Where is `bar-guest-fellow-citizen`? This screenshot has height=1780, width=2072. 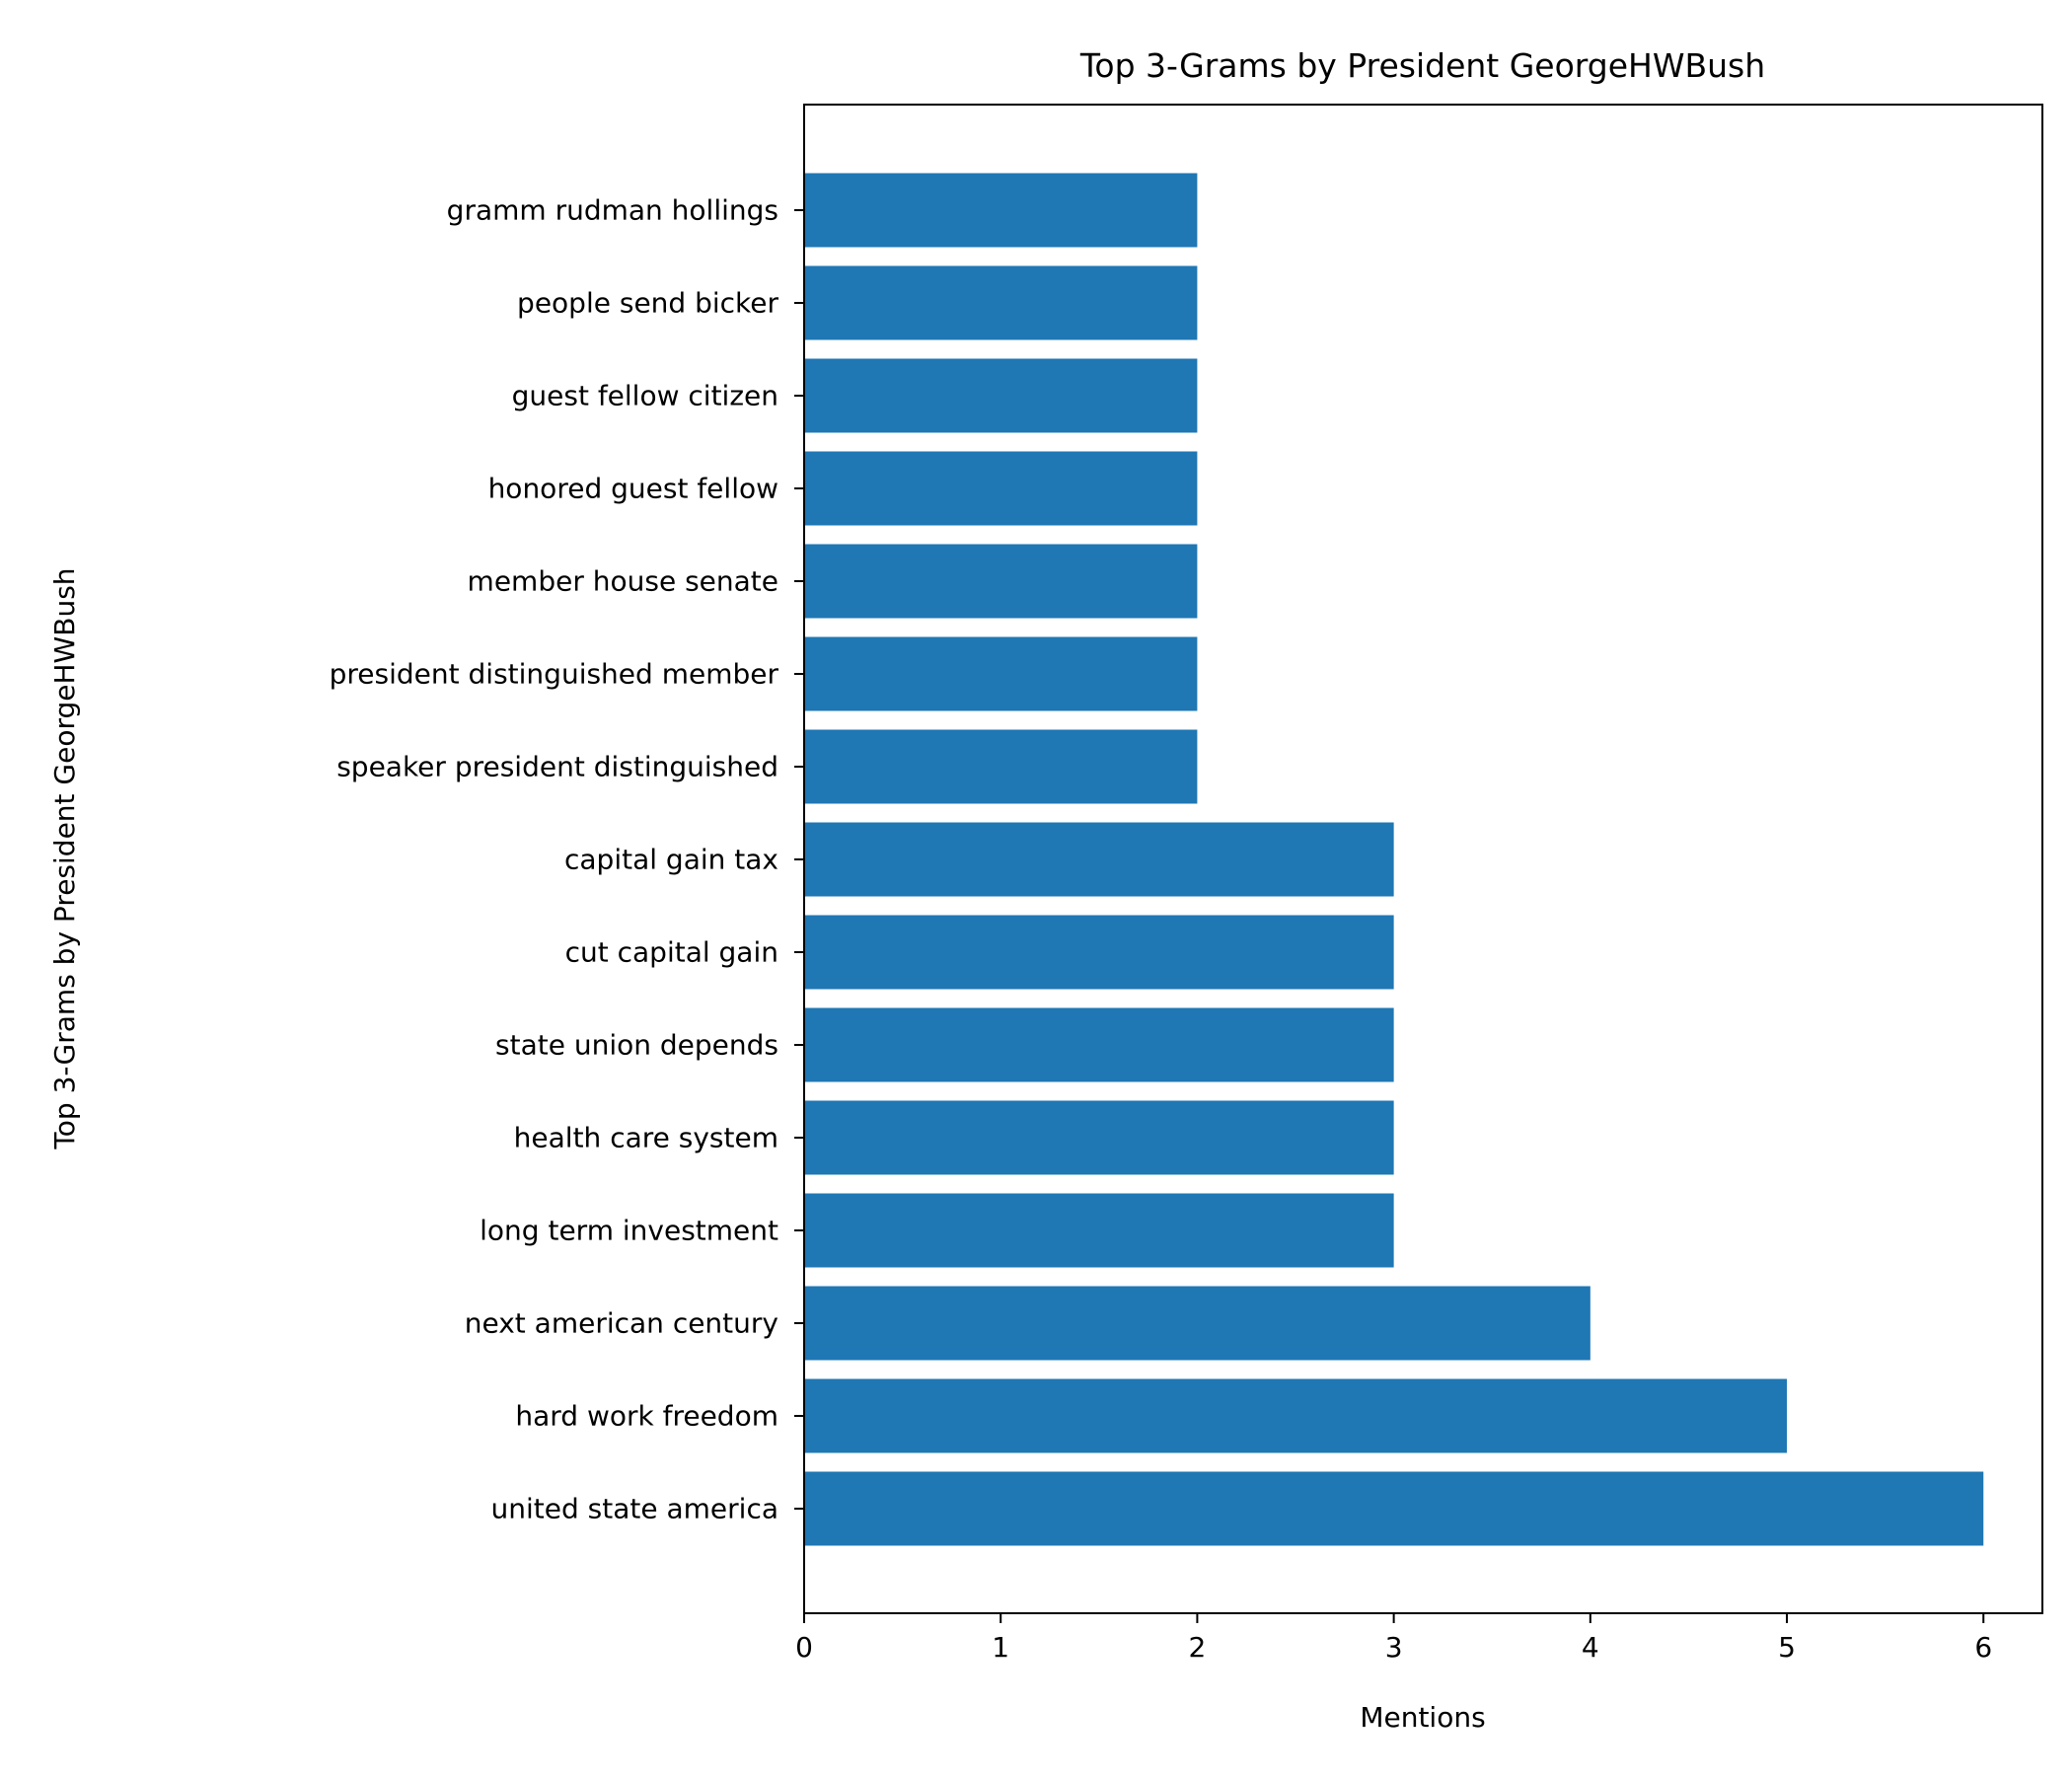
bar-guest-fellow-citizen is located at coordinates (1001, 395).